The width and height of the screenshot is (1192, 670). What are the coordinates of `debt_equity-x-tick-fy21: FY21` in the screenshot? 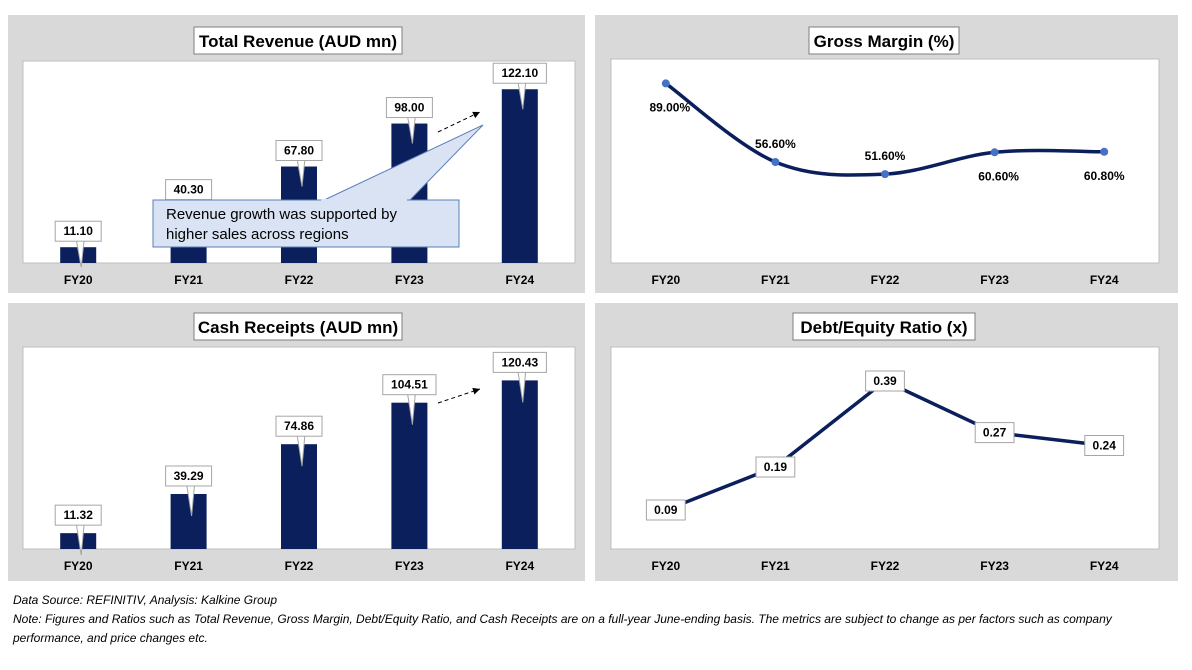 It's located at (775, 566).